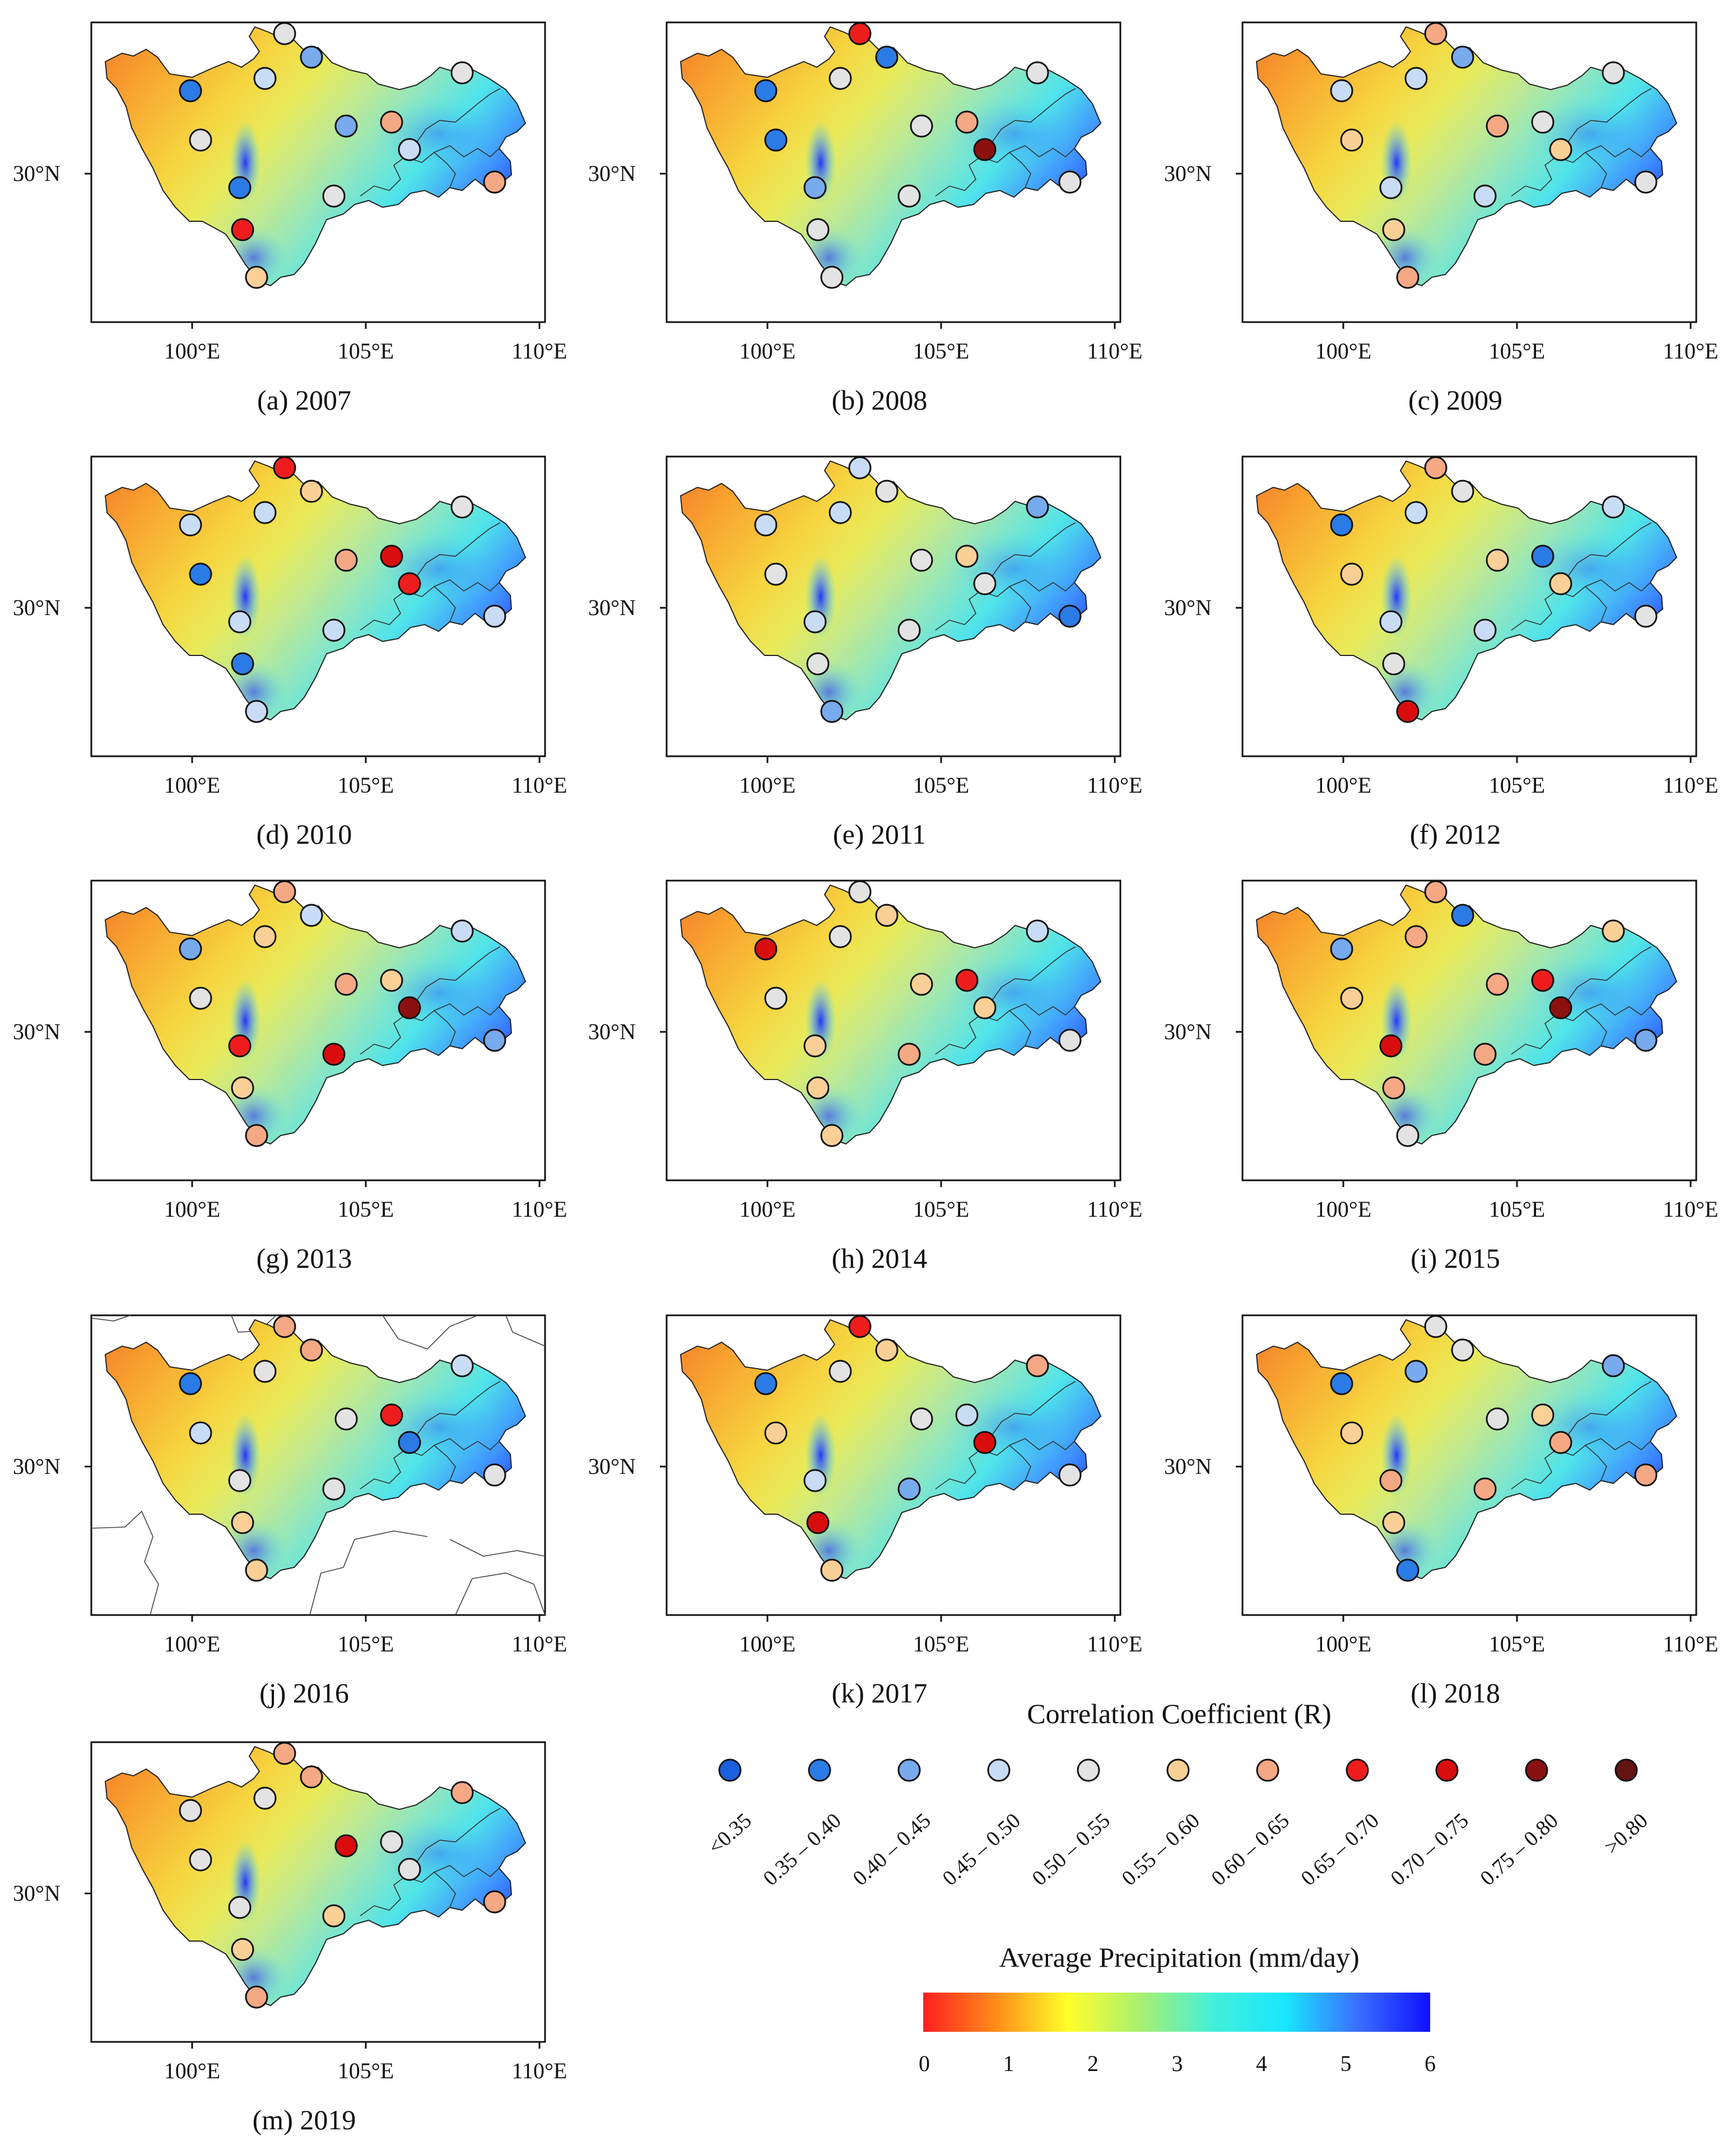 The width and height of the screenshot is (1736, 2136). I want to click on r-legend-label: 0.75 – 0.80, so click(1519, 1849).